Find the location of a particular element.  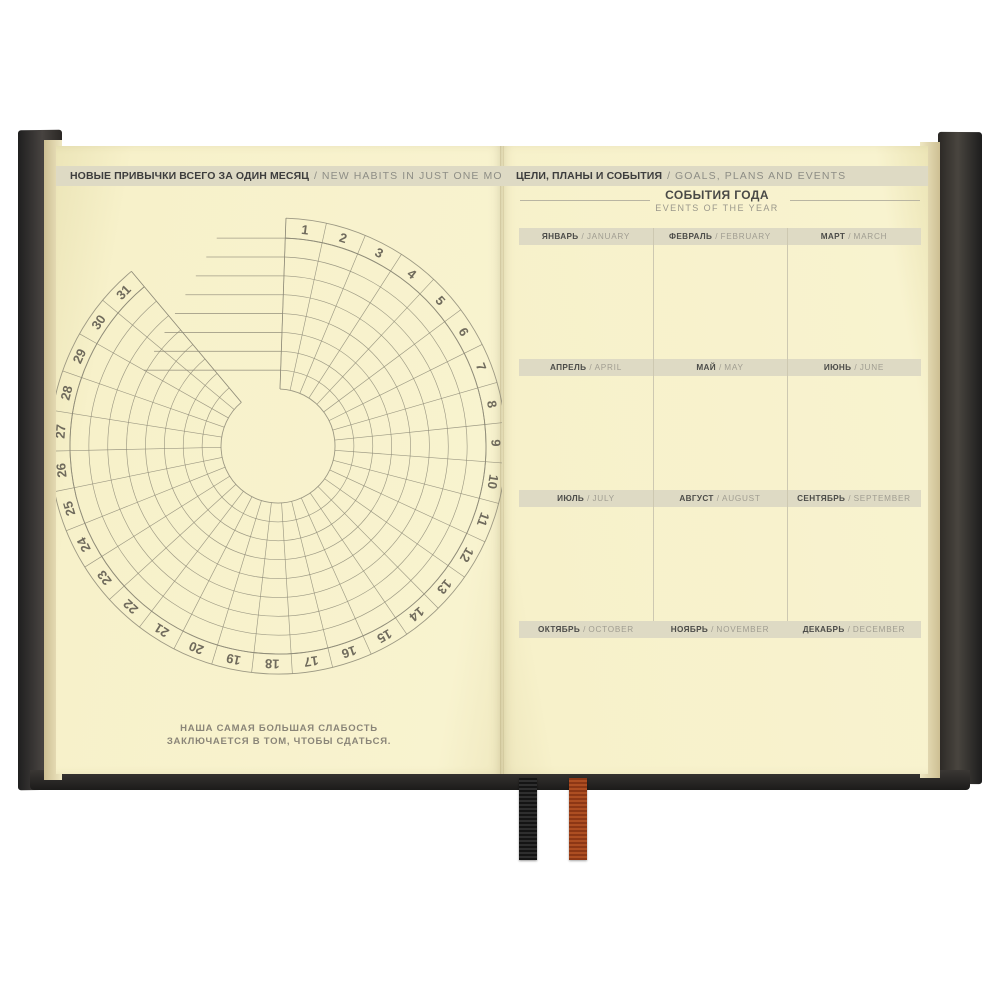

month-label-march: МАРТ / MARCH is located at coordinates (854, 236).